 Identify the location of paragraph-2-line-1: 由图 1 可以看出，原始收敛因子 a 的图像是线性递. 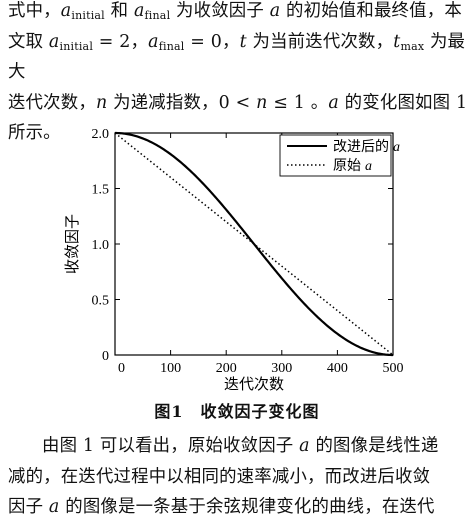
(240, 446).